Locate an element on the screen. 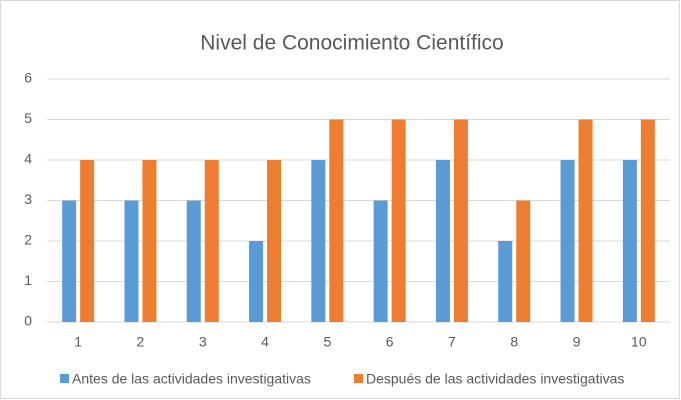 The height and width of the screenshot is (400, 681). x-tick-label: 6 is located at coordinates (390, 342).